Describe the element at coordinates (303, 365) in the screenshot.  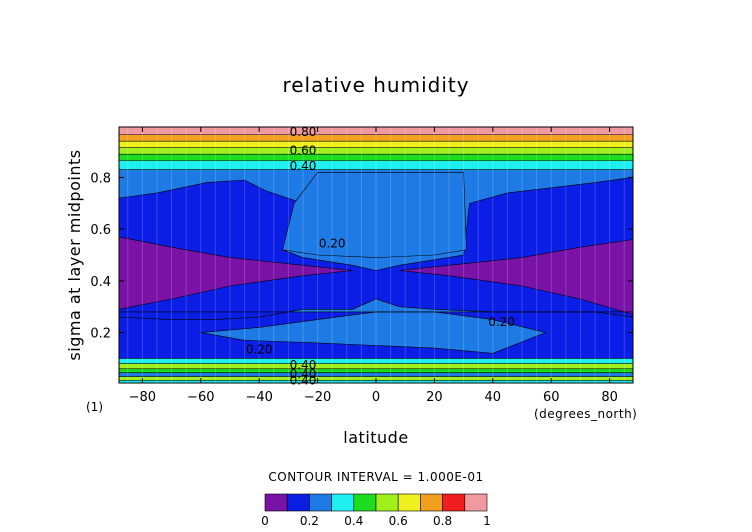
I see `contour-label-6: 0.40` at that location.